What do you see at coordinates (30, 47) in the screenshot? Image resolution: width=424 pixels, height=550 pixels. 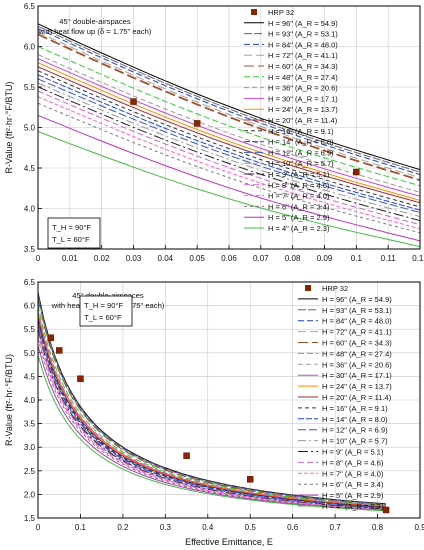 I see `y-tick-label: 6.0` at bounding box center [30, 47].